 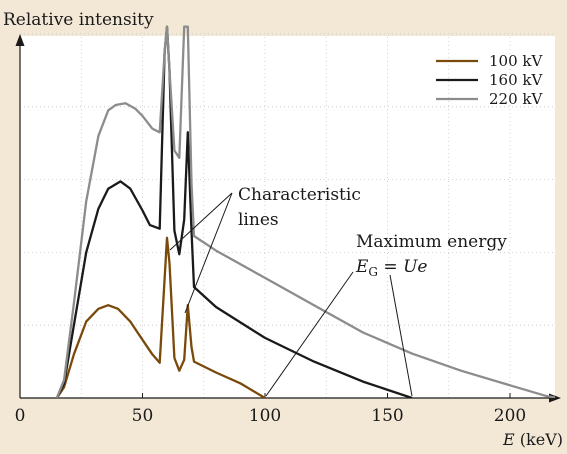 I want to click on legend-label: 160 kV, so click(x=516, y=80).